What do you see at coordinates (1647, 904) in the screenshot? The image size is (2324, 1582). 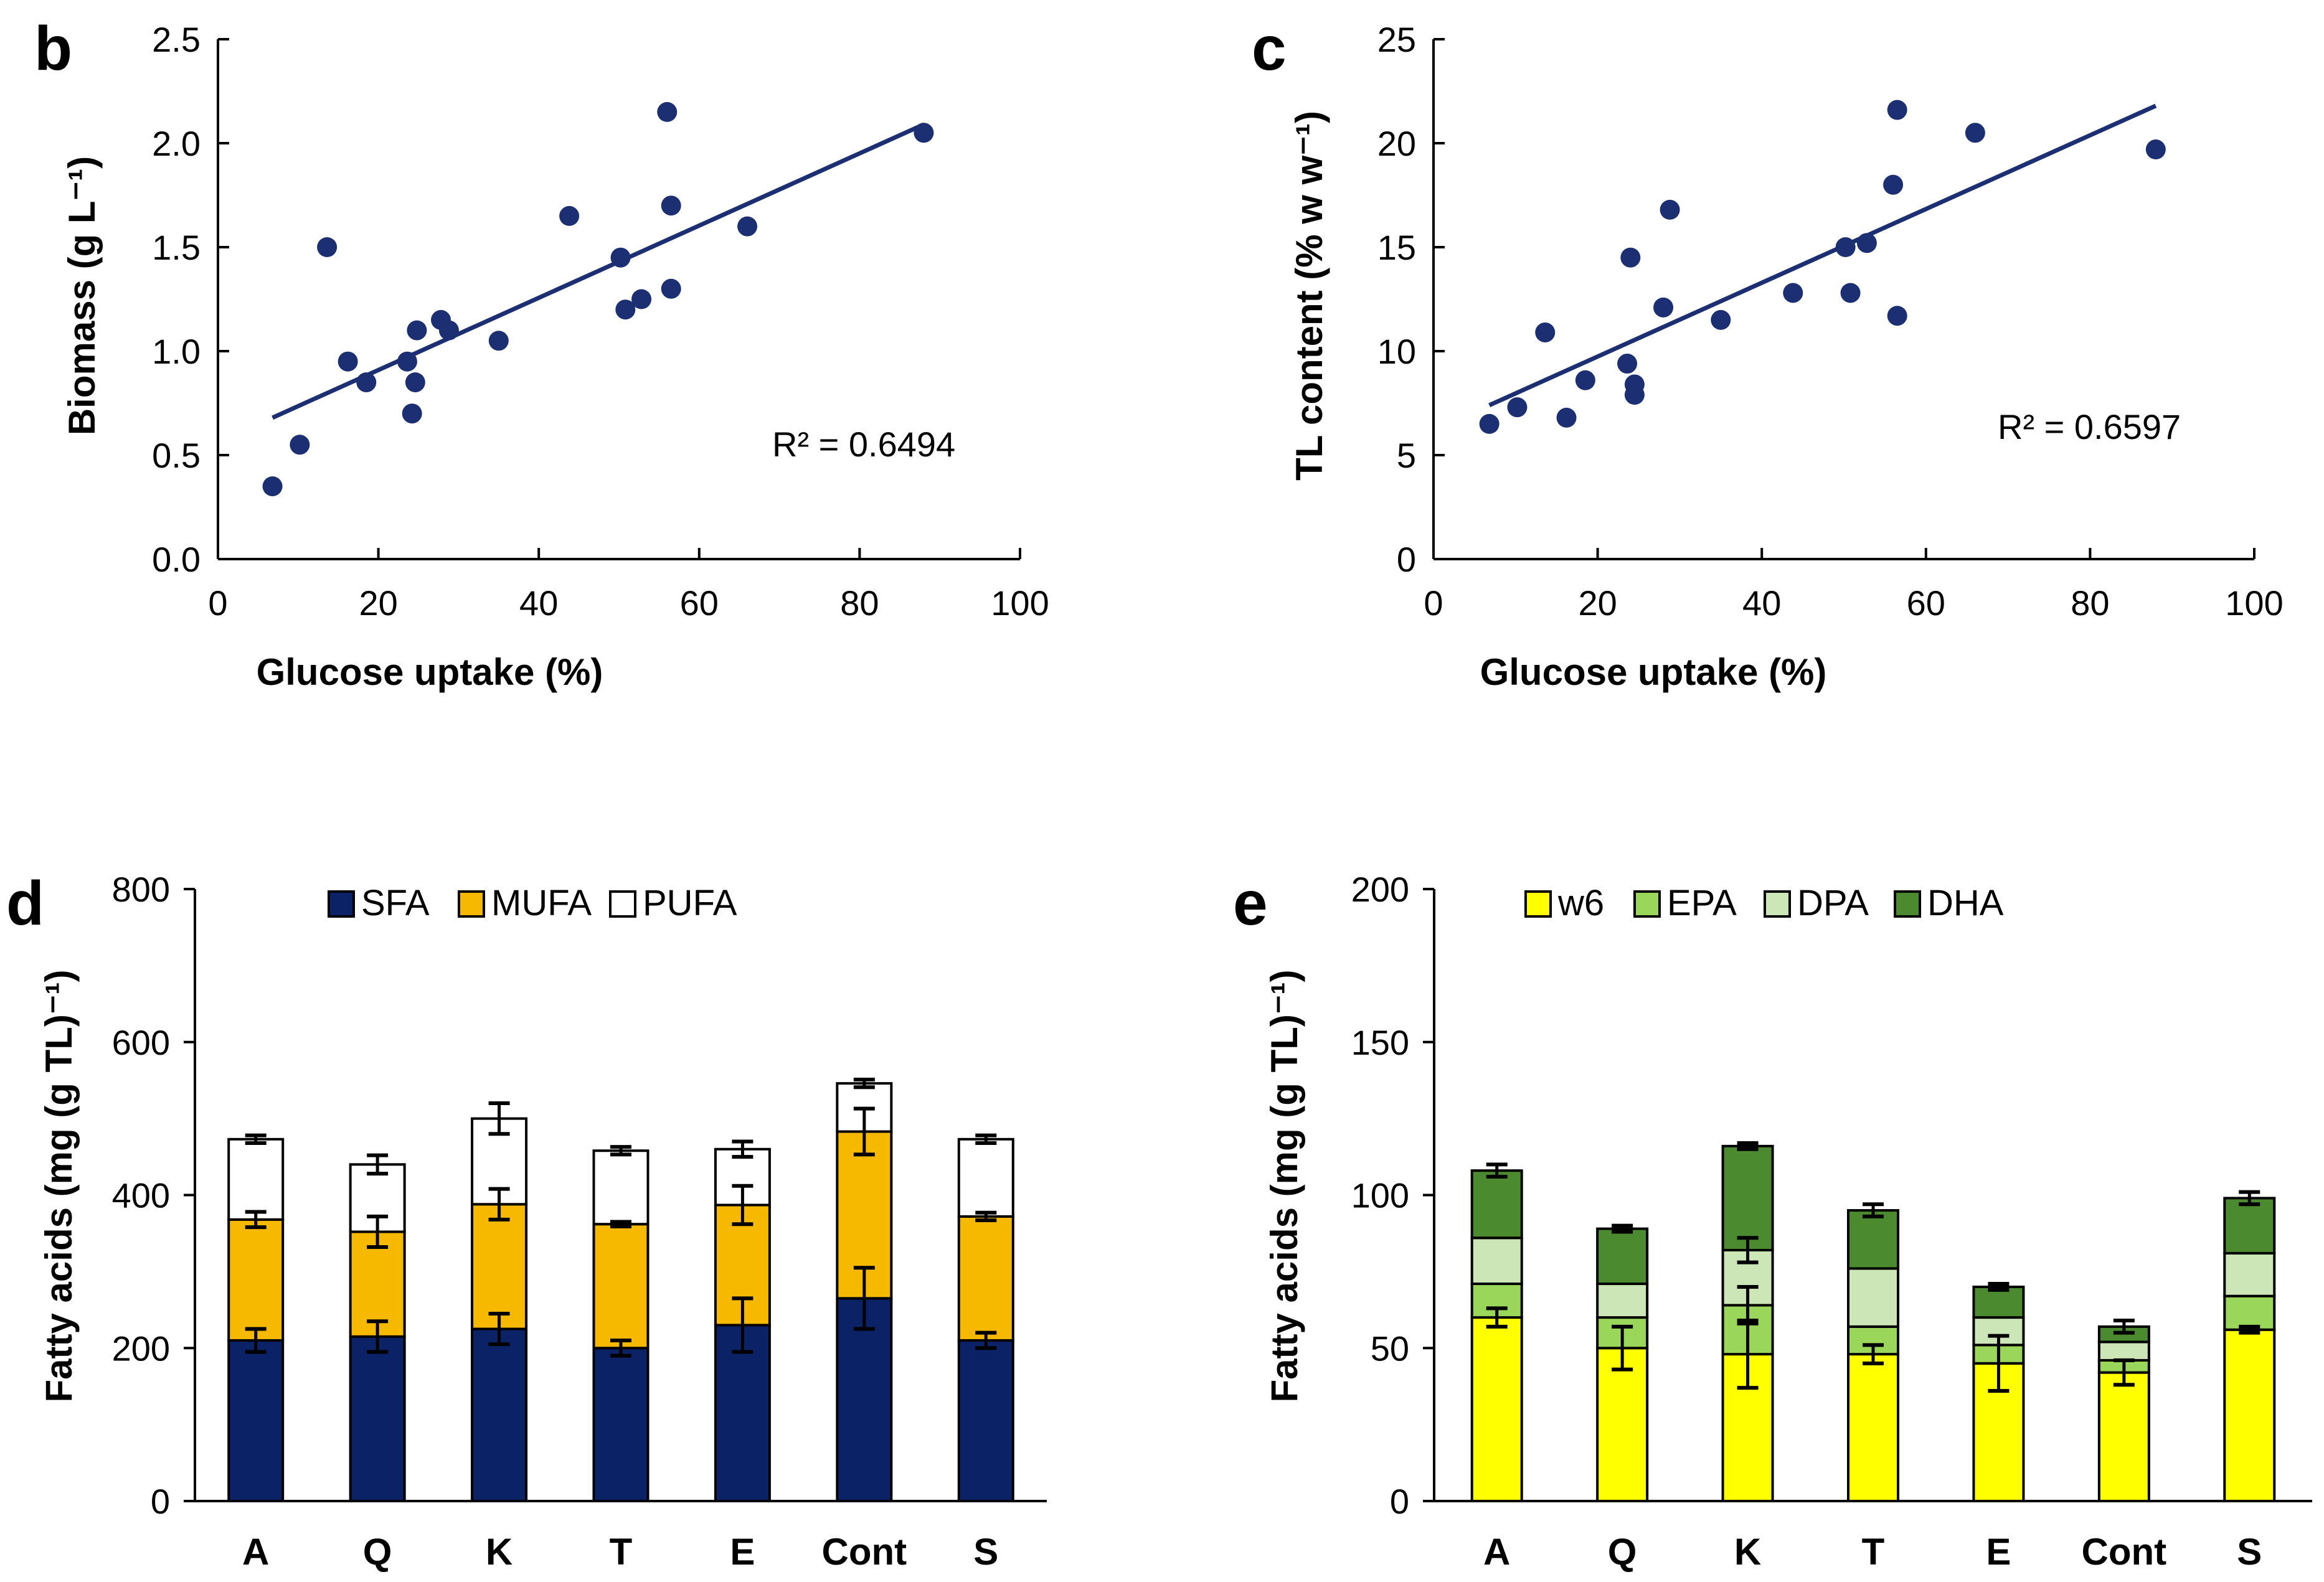 I see `legend-swatch-epa` at bounding box center [1647, 904].